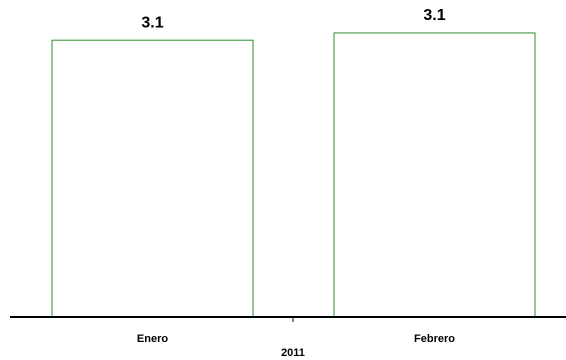 The image size is (566, 360). I want to click on group-label: 2011, so click(293, 353).